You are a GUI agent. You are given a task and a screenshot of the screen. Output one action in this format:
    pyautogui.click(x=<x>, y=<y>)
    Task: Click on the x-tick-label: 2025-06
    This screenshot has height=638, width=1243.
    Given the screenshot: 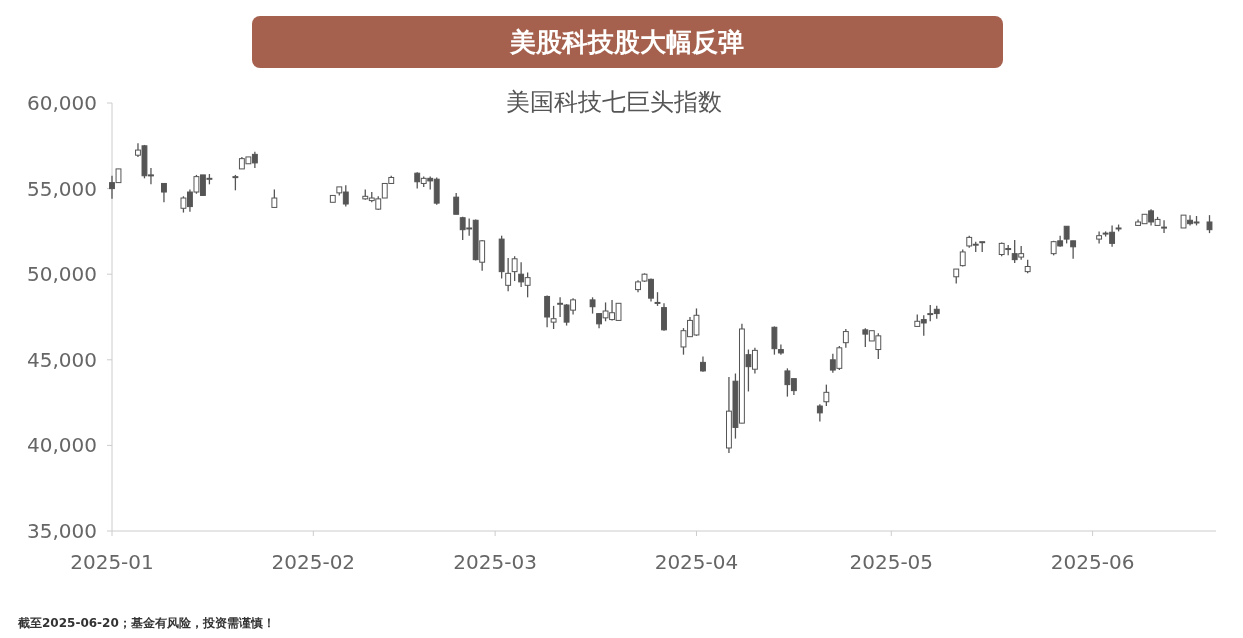 What is the action you would take?
    pyautogui.click(x=1092, y=562)
    